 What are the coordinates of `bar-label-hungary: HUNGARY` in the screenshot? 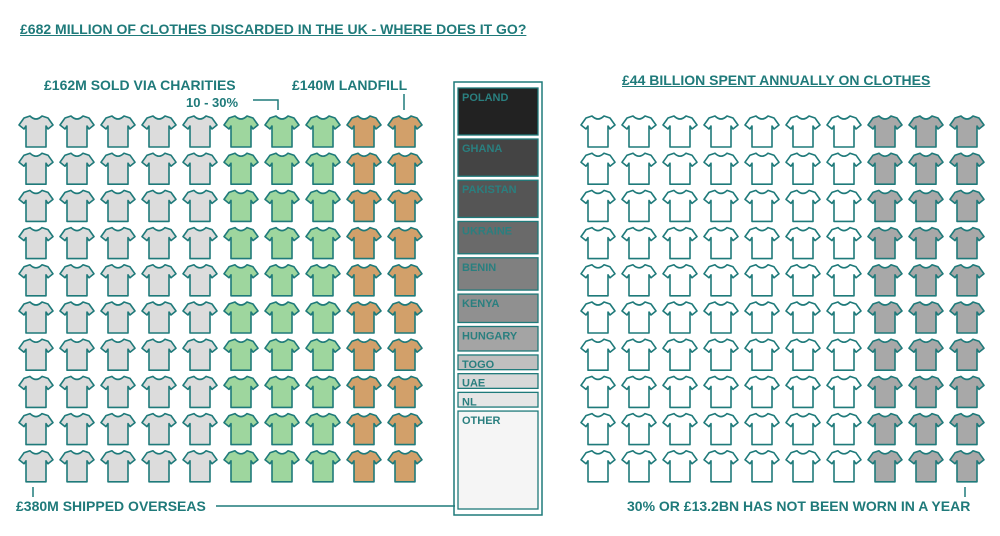 It's located at (490, 336).